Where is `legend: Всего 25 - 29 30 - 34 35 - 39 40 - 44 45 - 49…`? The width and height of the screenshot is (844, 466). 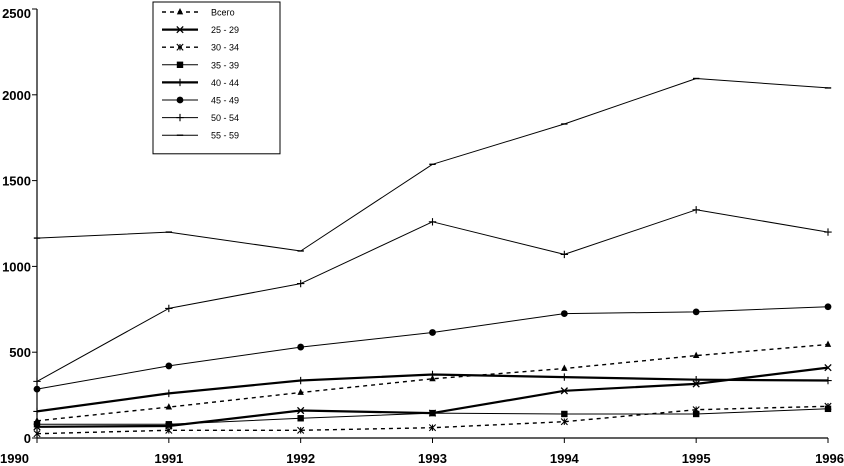 legend: Всего 25 - 29 30 - 34 35 - 39 40 - 44 45 - 49… is located at coordinates (216, 78).